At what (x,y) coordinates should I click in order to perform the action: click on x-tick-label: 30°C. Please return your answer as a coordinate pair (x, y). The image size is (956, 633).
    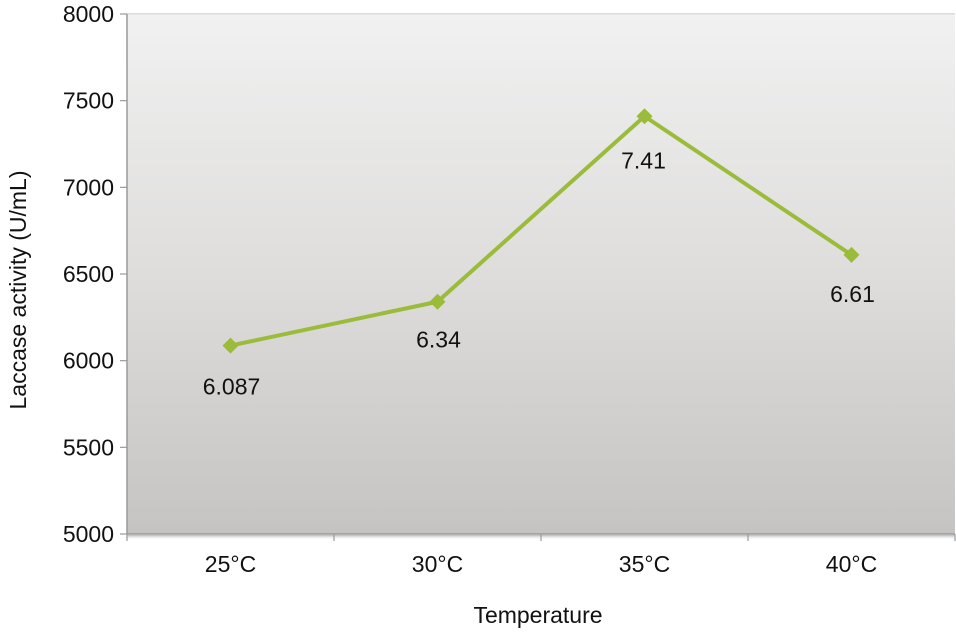
    Looking at the image, I should click on (437, 564).